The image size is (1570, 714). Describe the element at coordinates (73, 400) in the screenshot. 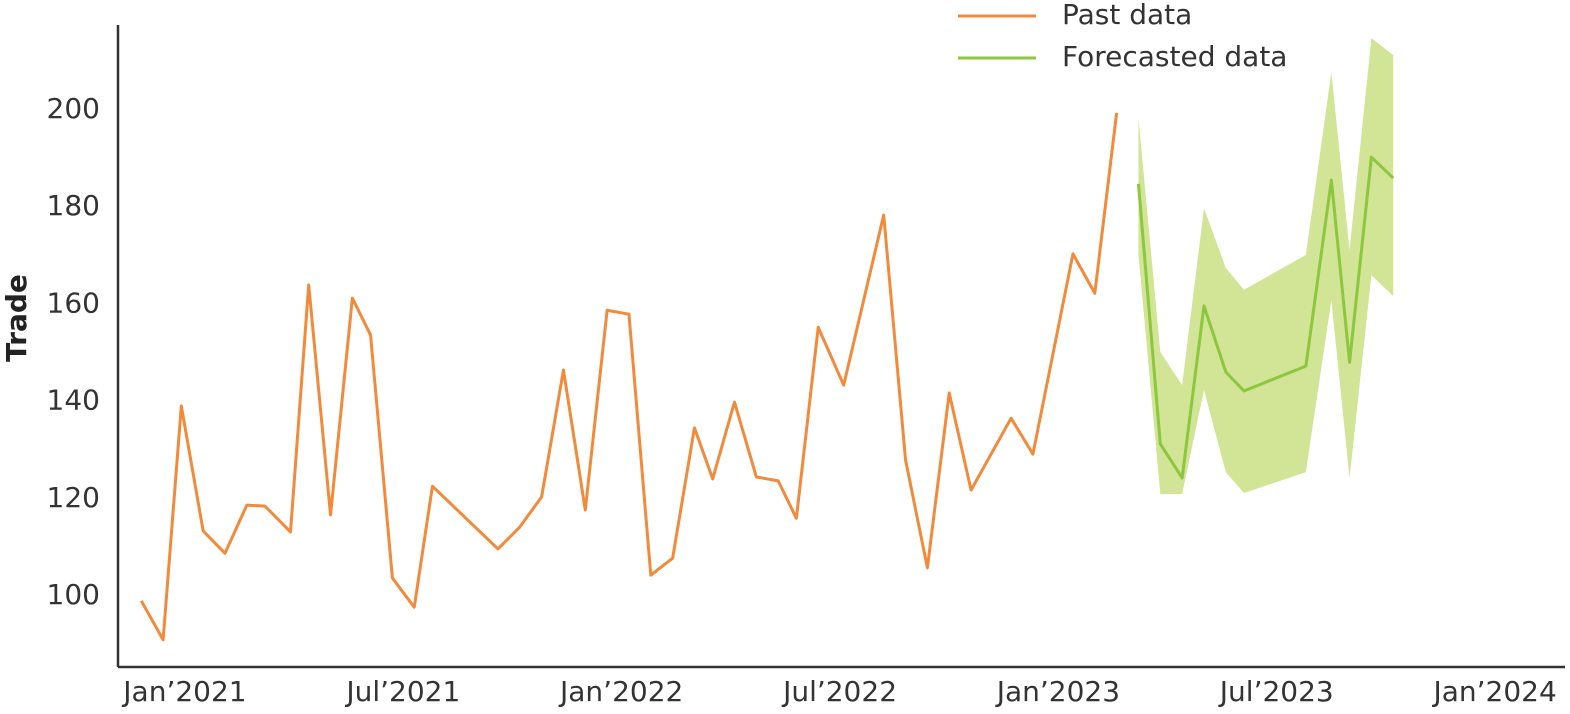

I see `y-tick-label: 140` at that location.